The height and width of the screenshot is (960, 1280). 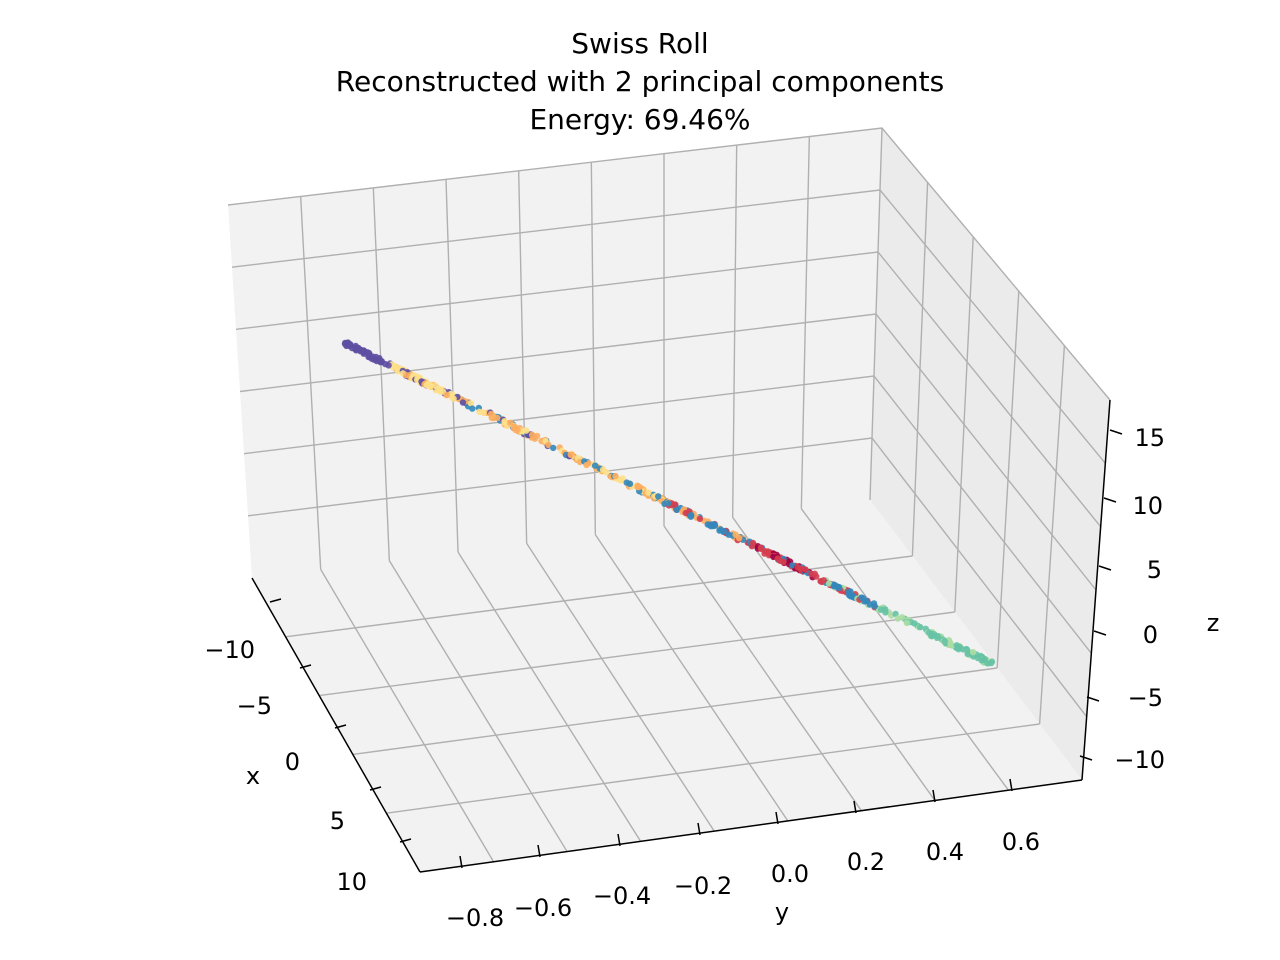 What do you see at coordinates (751, 826) in the screenshot?
I see `y-axis-line` at bounding box center [751, 826].